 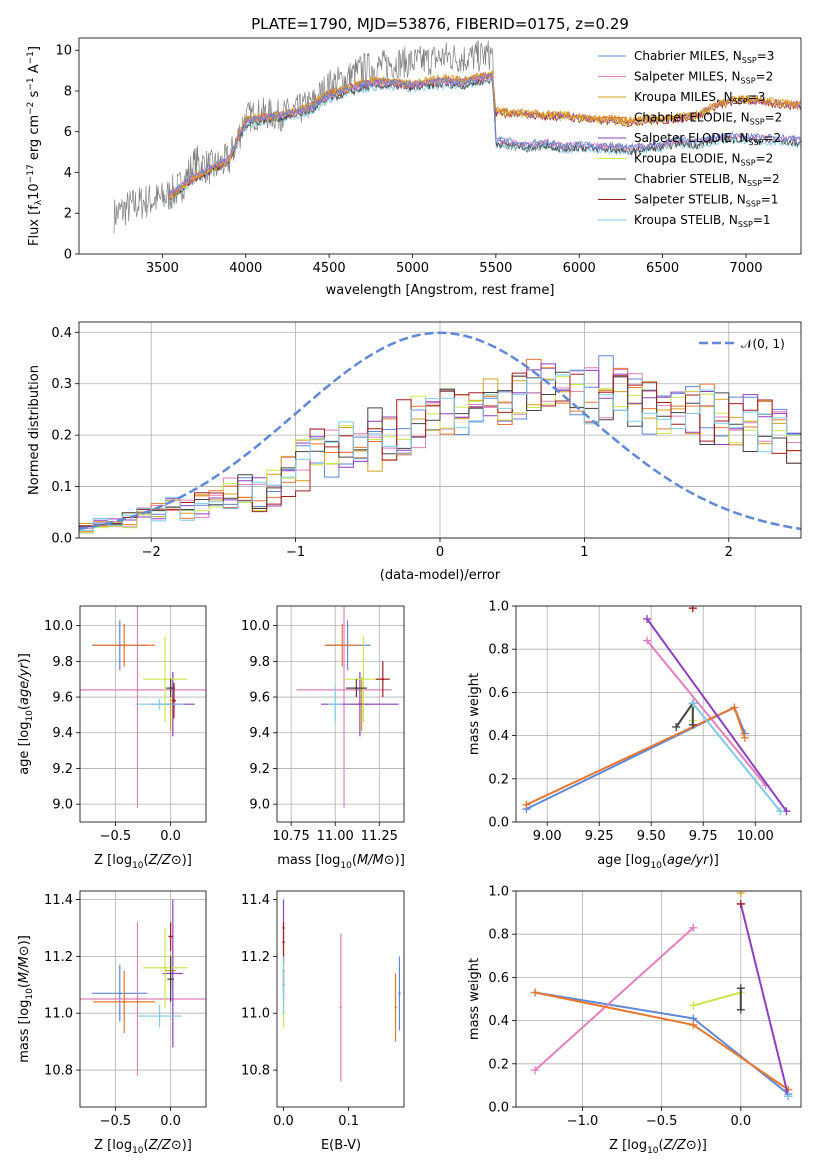 What do you see at coordinates (119, 993) in the screenshot?
I see `data-point-chabrier-miles` at bounding box center [119, 993].